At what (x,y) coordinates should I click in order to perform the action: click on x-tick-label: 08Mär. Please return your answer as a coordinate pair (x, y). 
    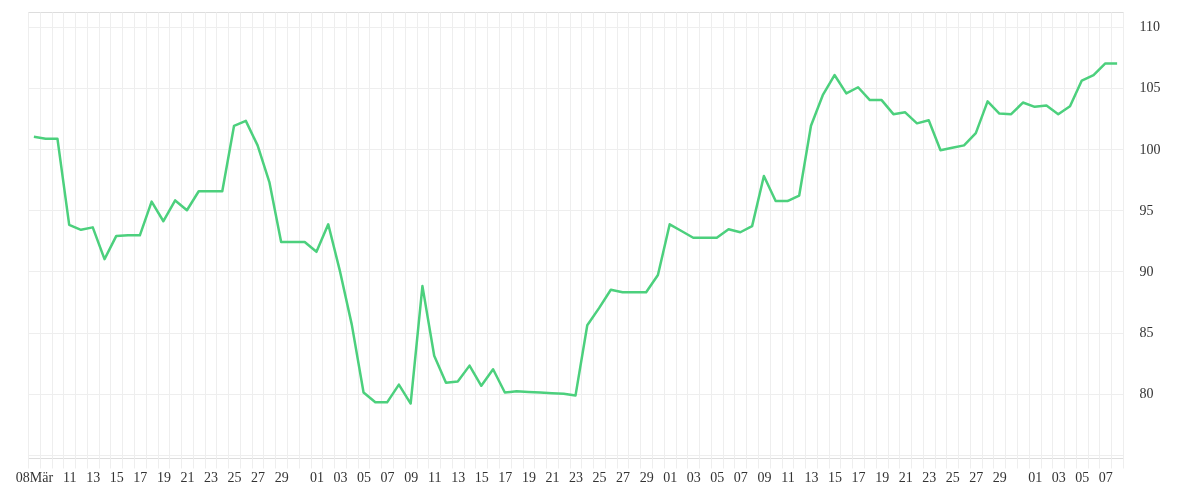
    Looking at the image, I should click on (34, 477).